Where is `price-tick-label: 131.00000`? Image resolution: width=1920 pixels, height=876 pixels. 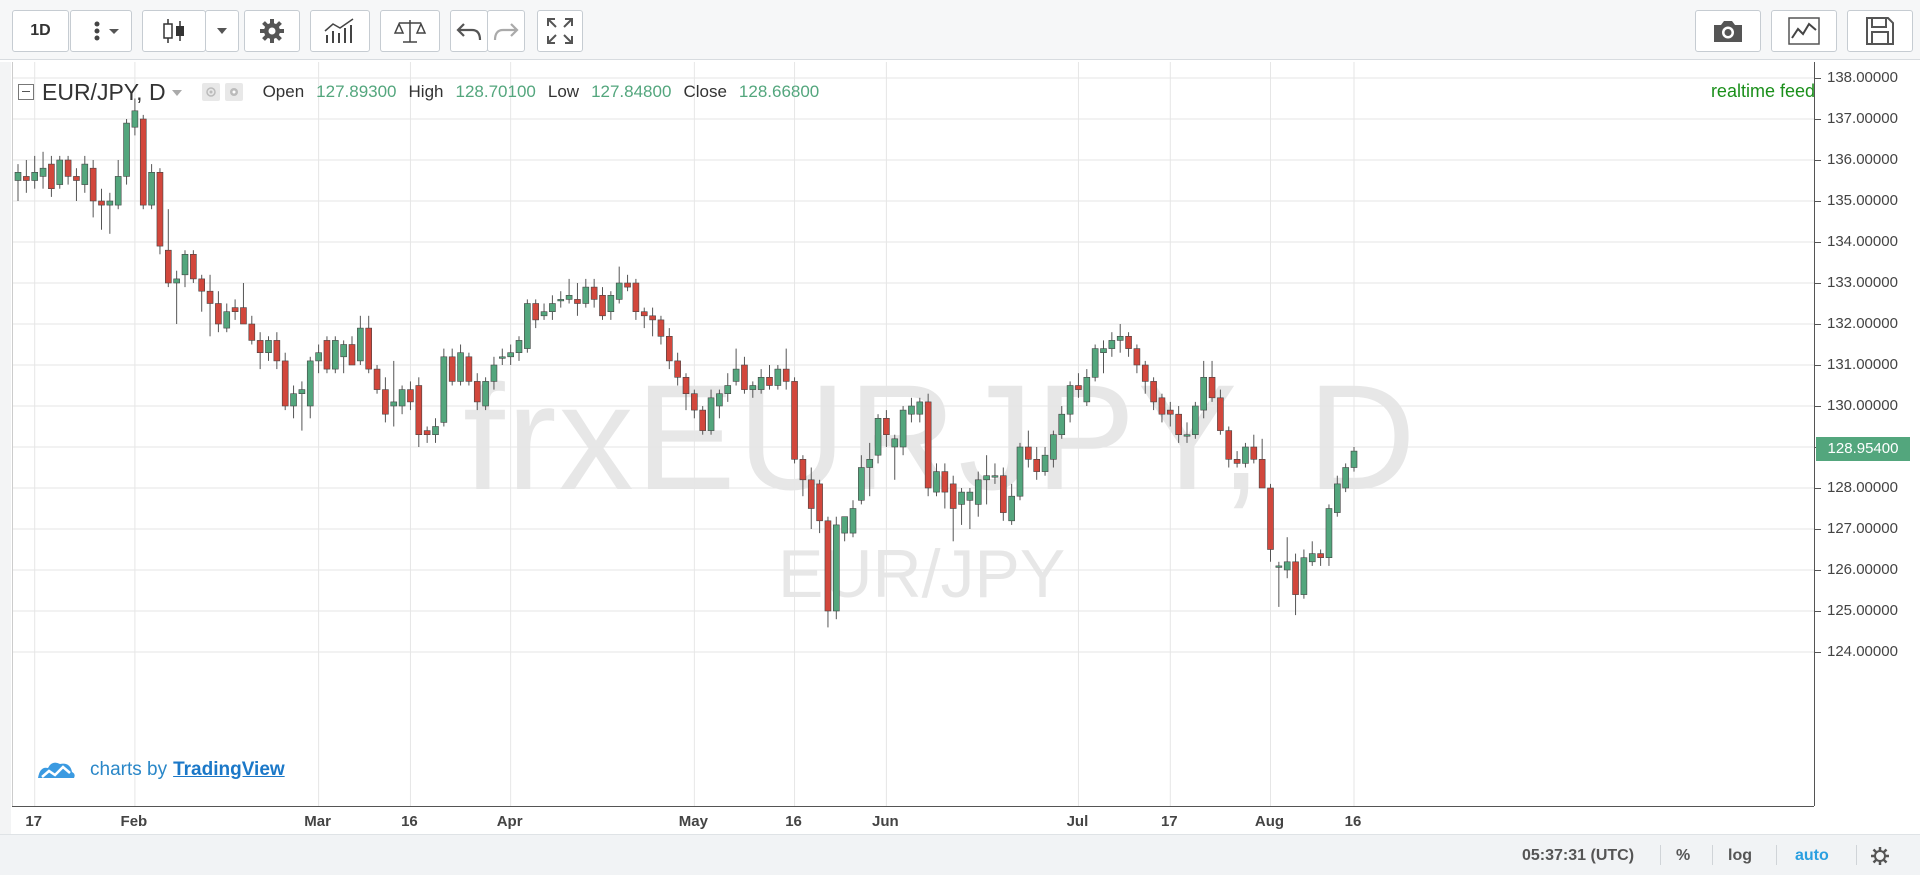
price-tick-label: 131.00000 is located at coordinates (1862, 364).